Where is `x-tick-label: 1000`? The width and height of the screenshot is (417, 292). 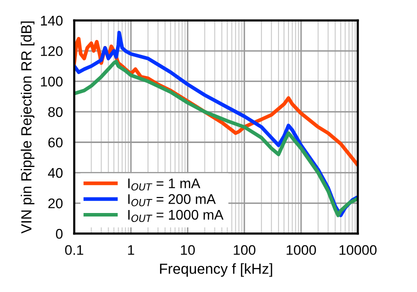
x-tick-label: 1000 is located at coordinates (301, 250).